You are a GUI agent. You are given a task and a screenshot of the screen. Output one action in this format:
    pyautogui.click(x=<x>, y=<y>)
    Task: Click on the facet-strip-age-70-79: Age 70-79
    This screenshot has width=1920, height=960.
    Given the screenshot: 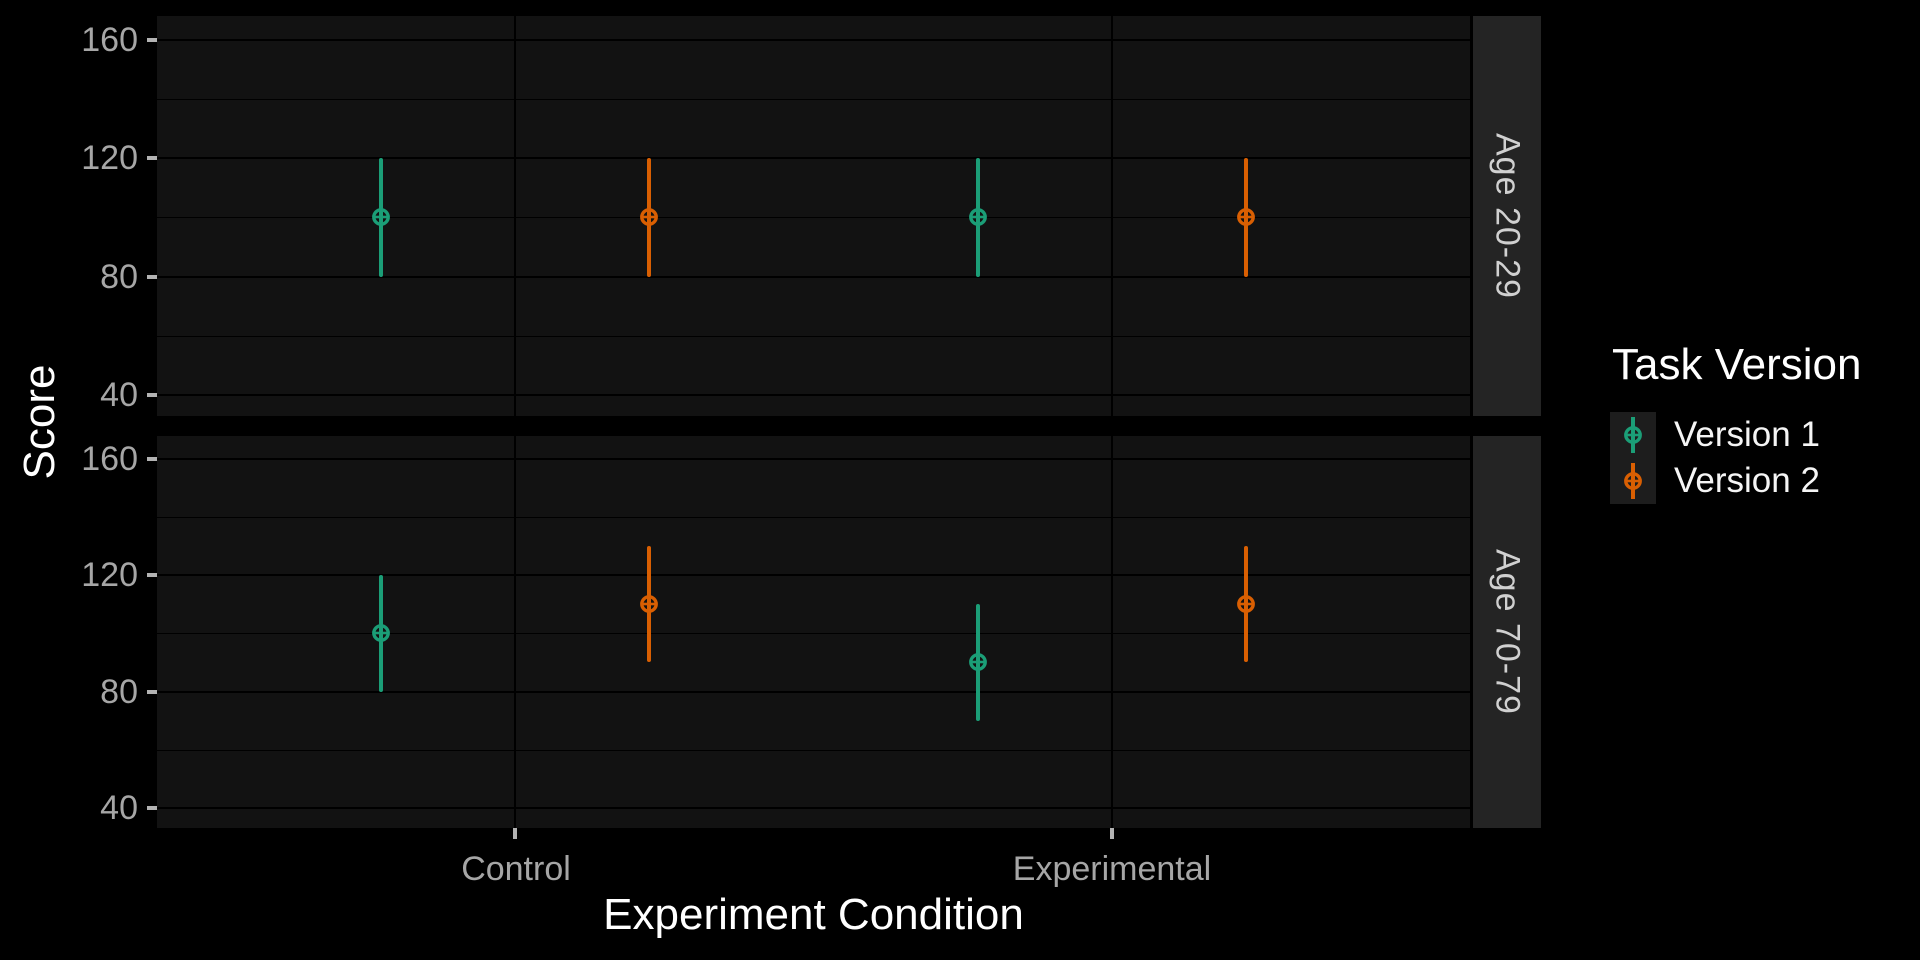 What is the action you would take?
    pyautogui.click(x=1507, y=632)
    